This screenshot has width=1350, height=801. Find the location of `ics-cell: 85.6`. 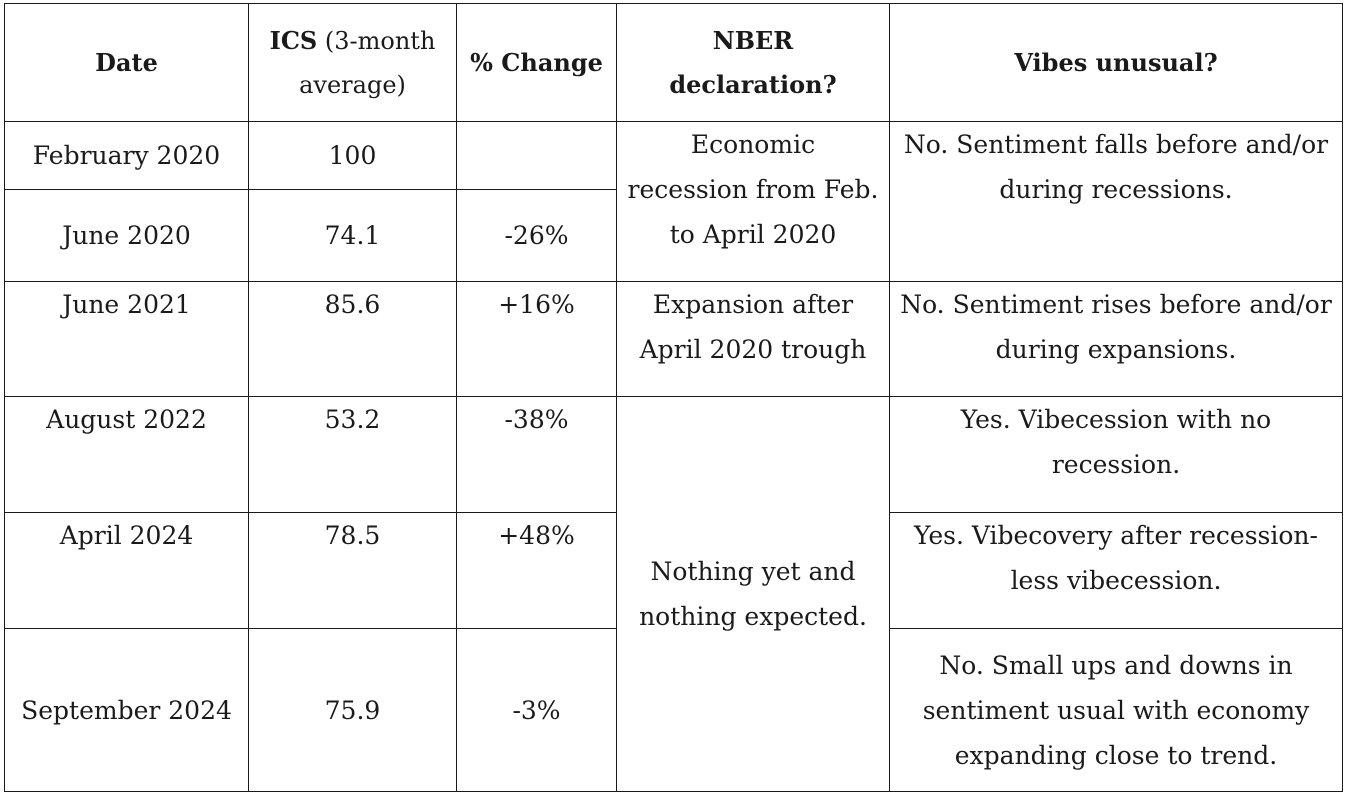

ics-cell: 85.6 is located at coordinates (352, 339).